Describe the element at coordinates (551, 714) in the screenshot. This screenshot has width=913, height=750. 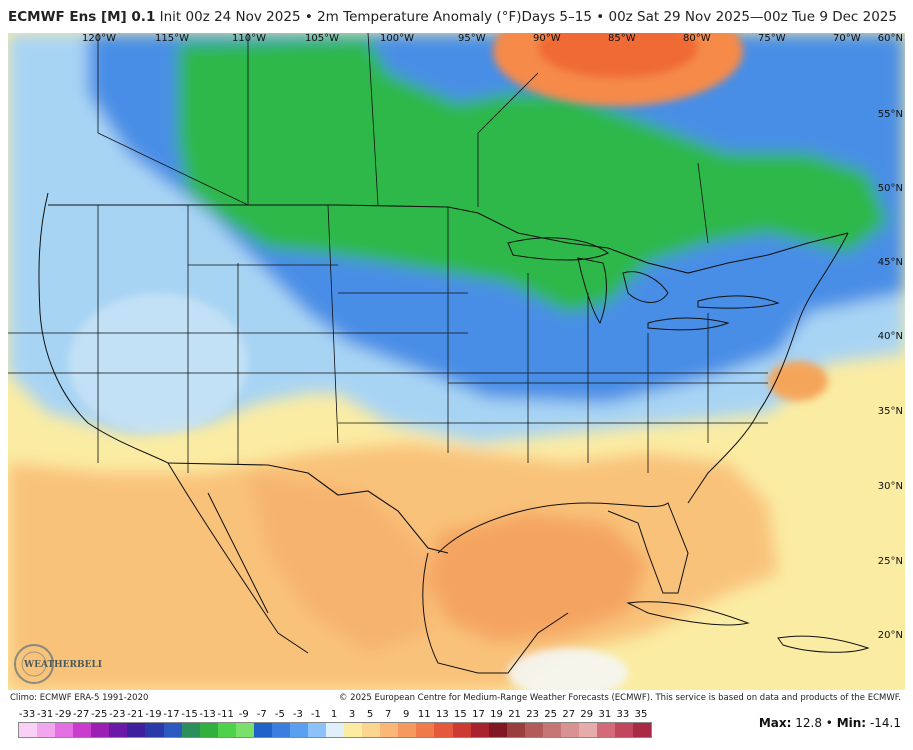
I see `legend-label: 25` at that location.